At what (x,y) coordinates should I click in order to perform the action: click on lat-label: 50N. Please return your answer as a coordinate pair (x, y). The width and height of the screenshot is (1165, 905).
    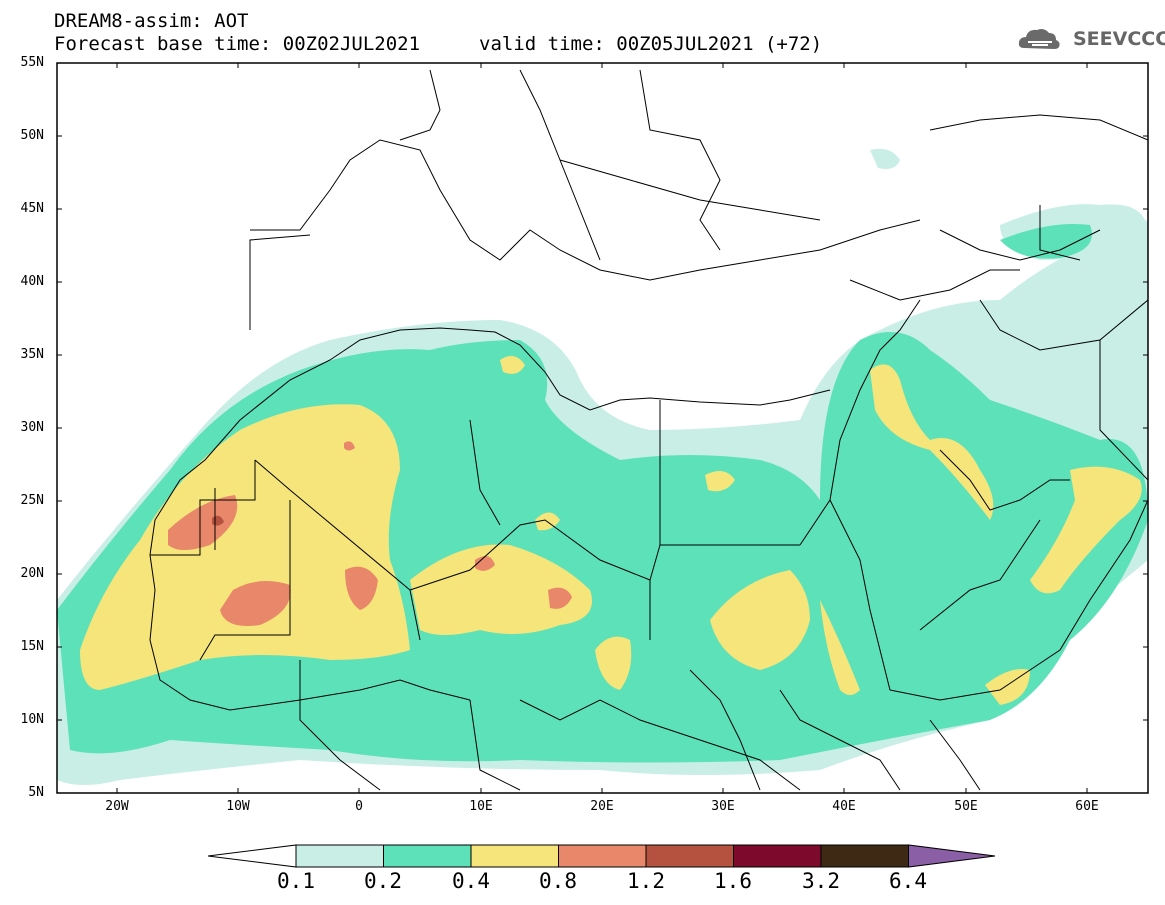
    Looking at the image, I should click on (32, 135).